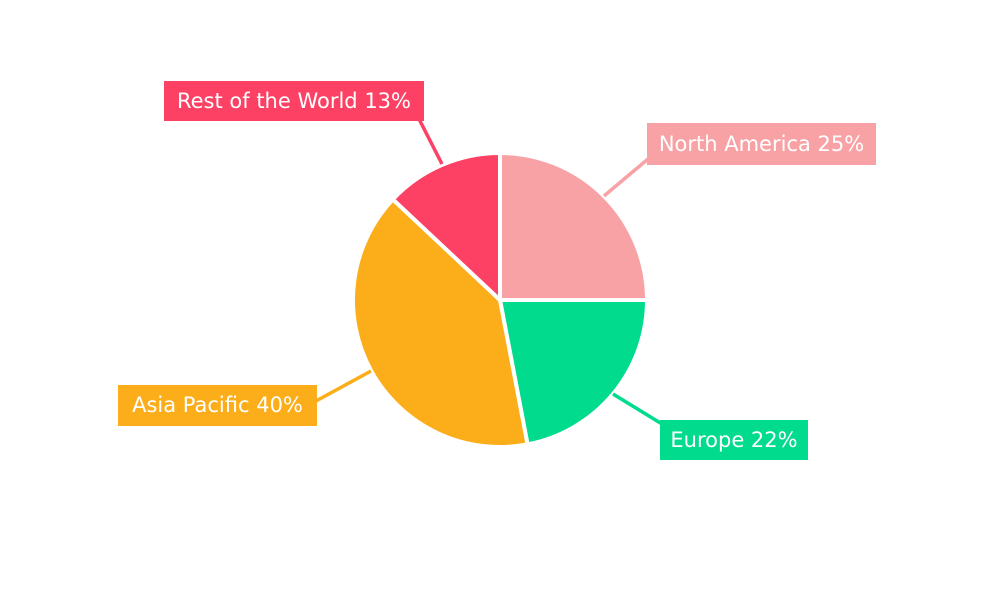 This screenshot has height=600, width=1000. What do you see at coordinates (446, 226) in the screenshot?
I see `pie-slice-rest-of-the-world` at bounding box center [446, 226].